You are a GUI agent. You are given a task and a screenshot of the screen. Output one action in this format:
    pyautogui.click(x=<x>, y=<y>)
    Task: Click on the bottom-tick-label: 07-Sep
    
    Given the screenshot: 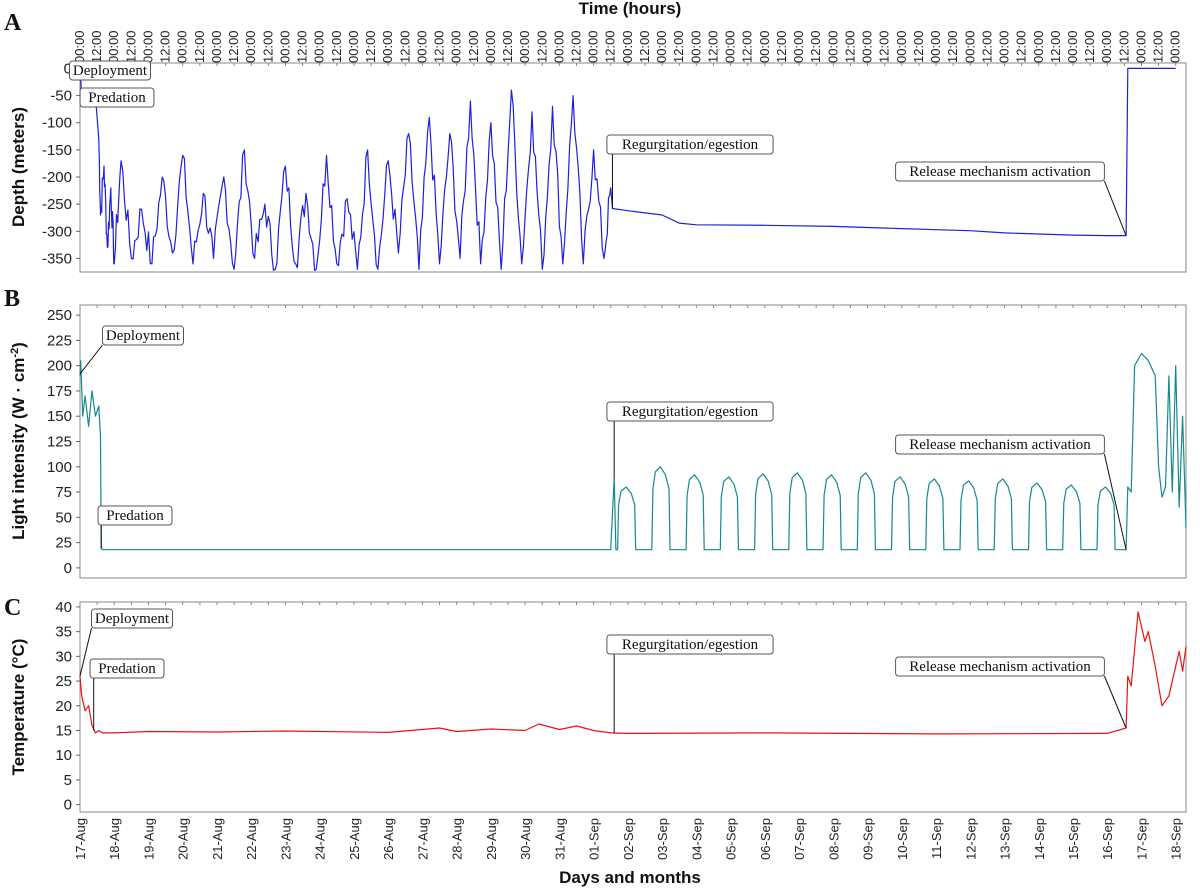 What is the action you would take?
    pyautogui.click(x=799, y=839)
    